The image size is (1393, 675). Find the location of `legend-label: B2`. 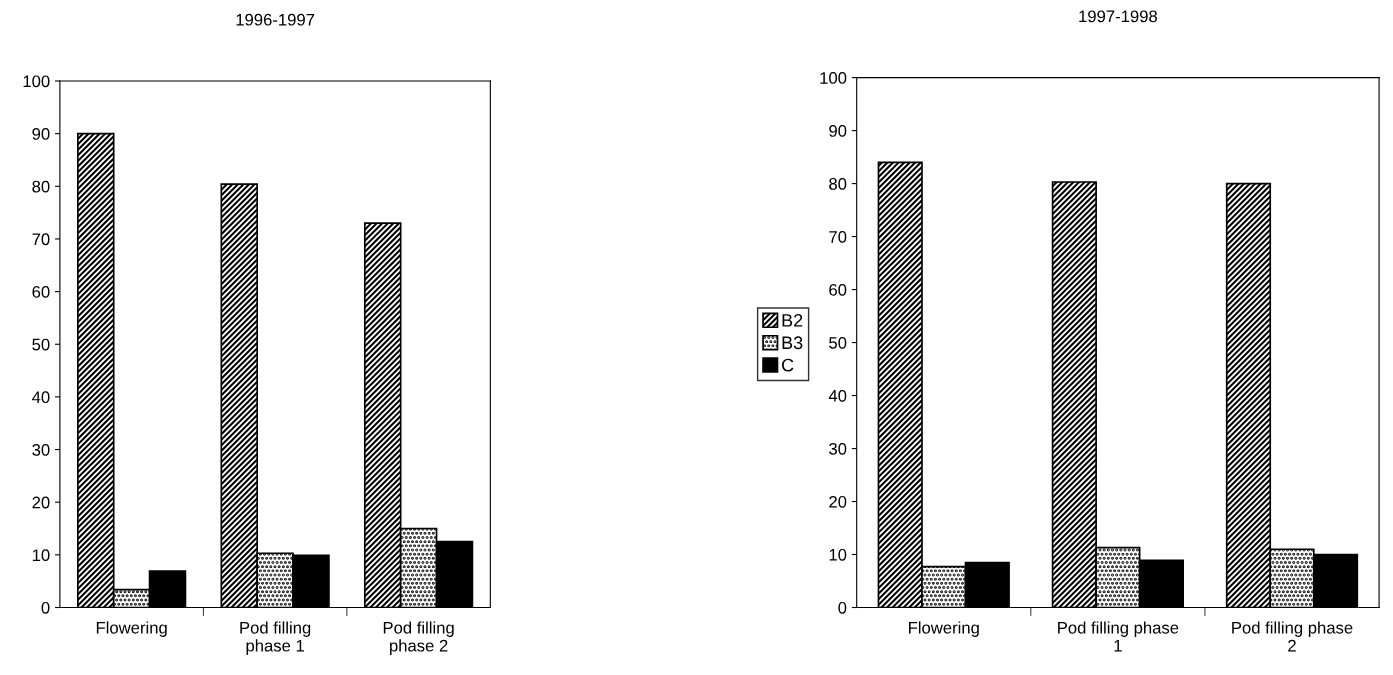

legend-label: B2 is located at coordinates (792, 320).